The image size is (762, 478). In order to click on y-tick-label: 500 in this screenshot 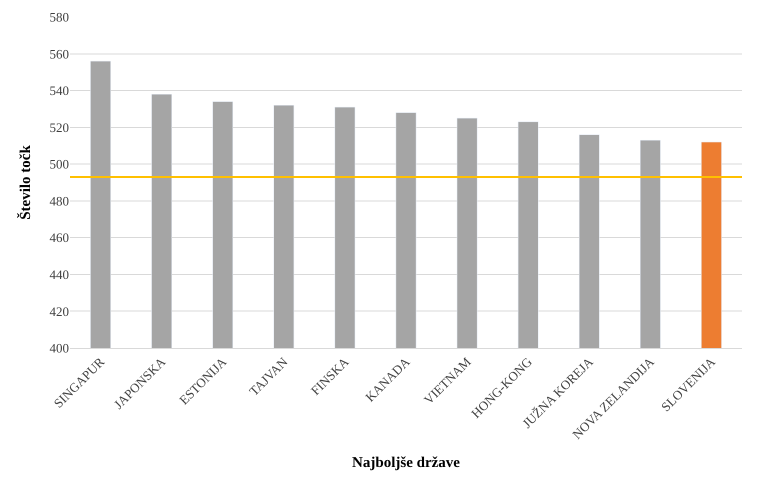, I will do `click(59, 164)`.